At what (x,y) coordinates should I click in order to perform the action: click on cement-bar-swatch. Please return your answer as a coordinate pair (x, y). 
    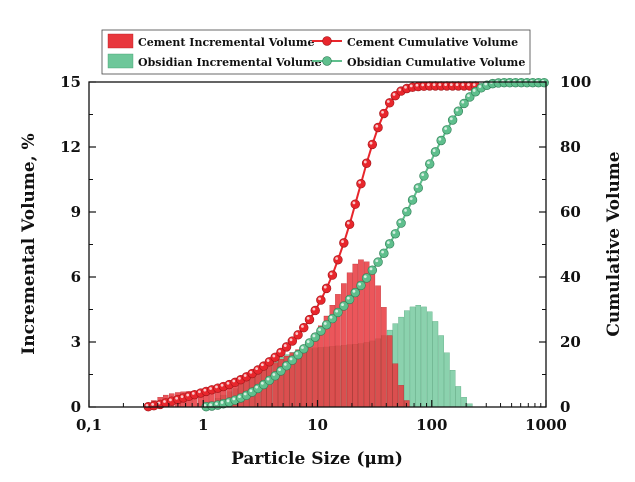
    Looking at the image, I should click on (120, 41).